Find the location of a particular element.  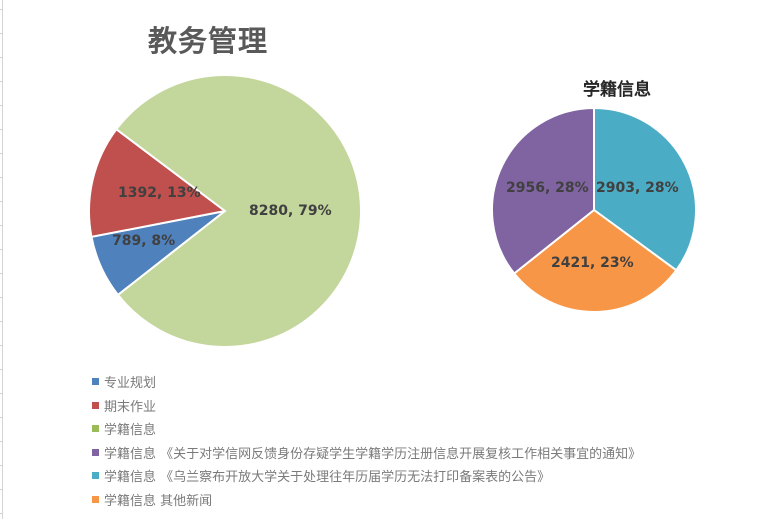

pie-data-label: 2903, 28% is located at coordinates (637, 188).